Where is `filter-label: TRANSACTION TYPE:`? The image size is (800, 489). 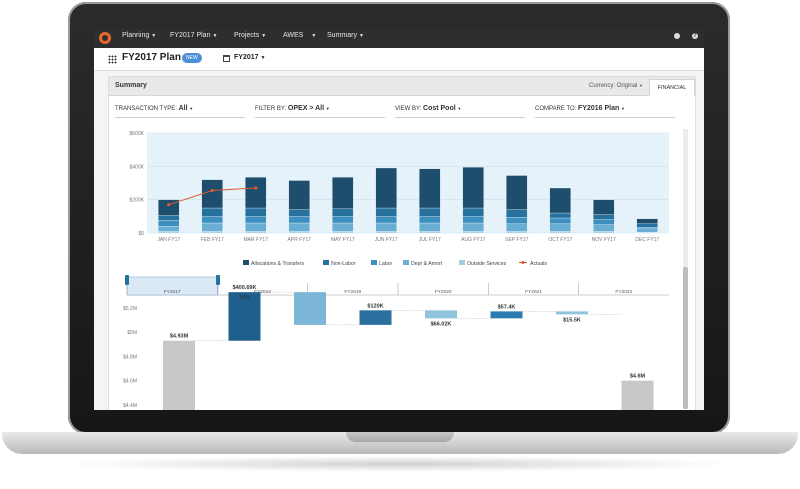 filter-label: TRANSACTION TYPE: is located at coordinates (146, 109).